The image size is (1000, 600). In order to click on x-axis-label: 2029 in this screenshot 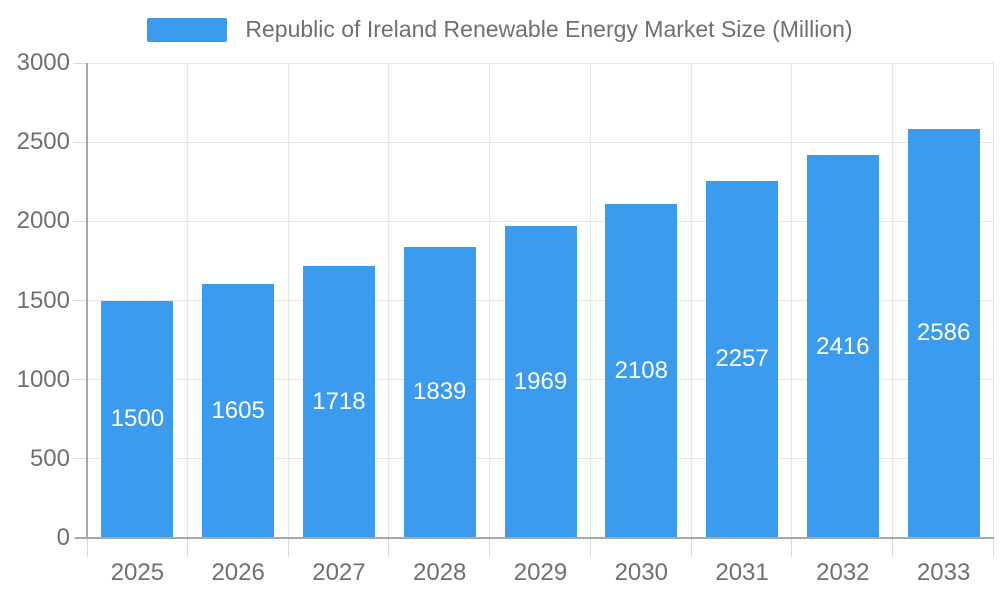, I will do `click(540, 572)`.